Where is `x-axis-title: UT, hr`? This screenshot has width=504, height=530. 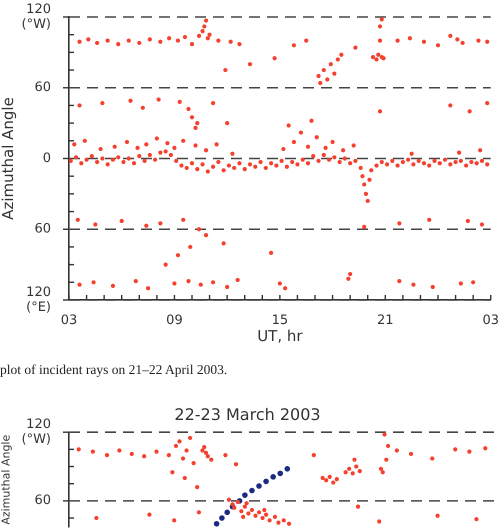
x-axis-title: UT, hr is located at coordinates (280, 335).